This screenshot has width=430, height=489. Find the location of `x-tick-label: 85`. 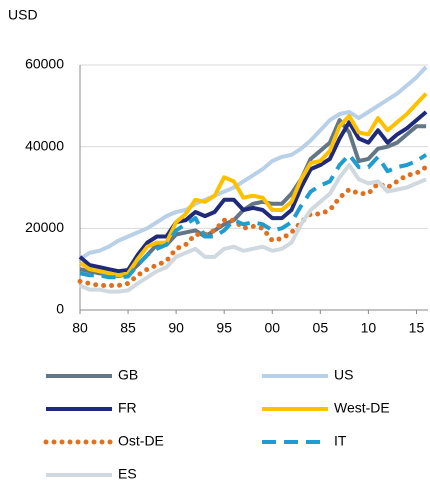

x-tick-label: 85 is located at coordinates (128, 328).